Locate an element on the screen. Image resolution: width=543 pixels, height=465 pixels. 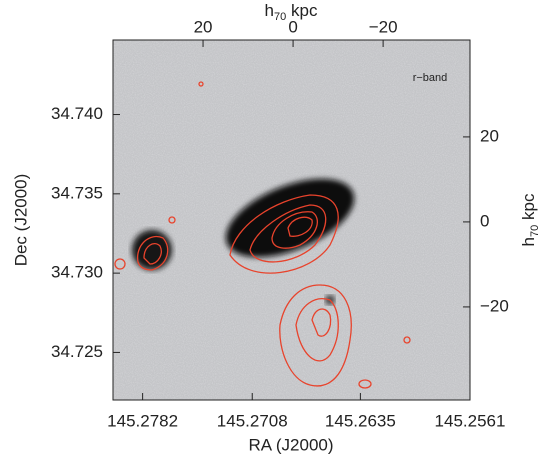
tick-label: 34.735 is located at coordinates (77, 192).